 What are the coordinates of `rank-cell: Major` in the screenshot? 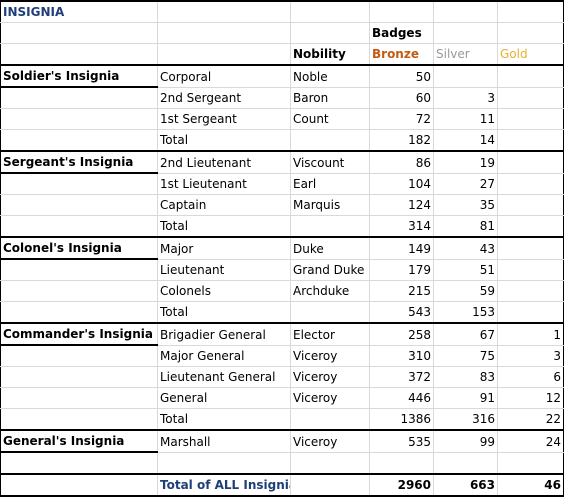 It's located at (224, 248).